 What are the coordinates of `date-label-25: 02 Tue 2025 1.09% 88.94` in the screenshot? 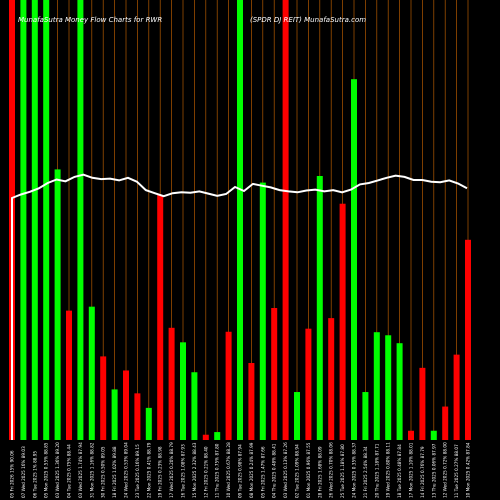 It's located at (297, 471).